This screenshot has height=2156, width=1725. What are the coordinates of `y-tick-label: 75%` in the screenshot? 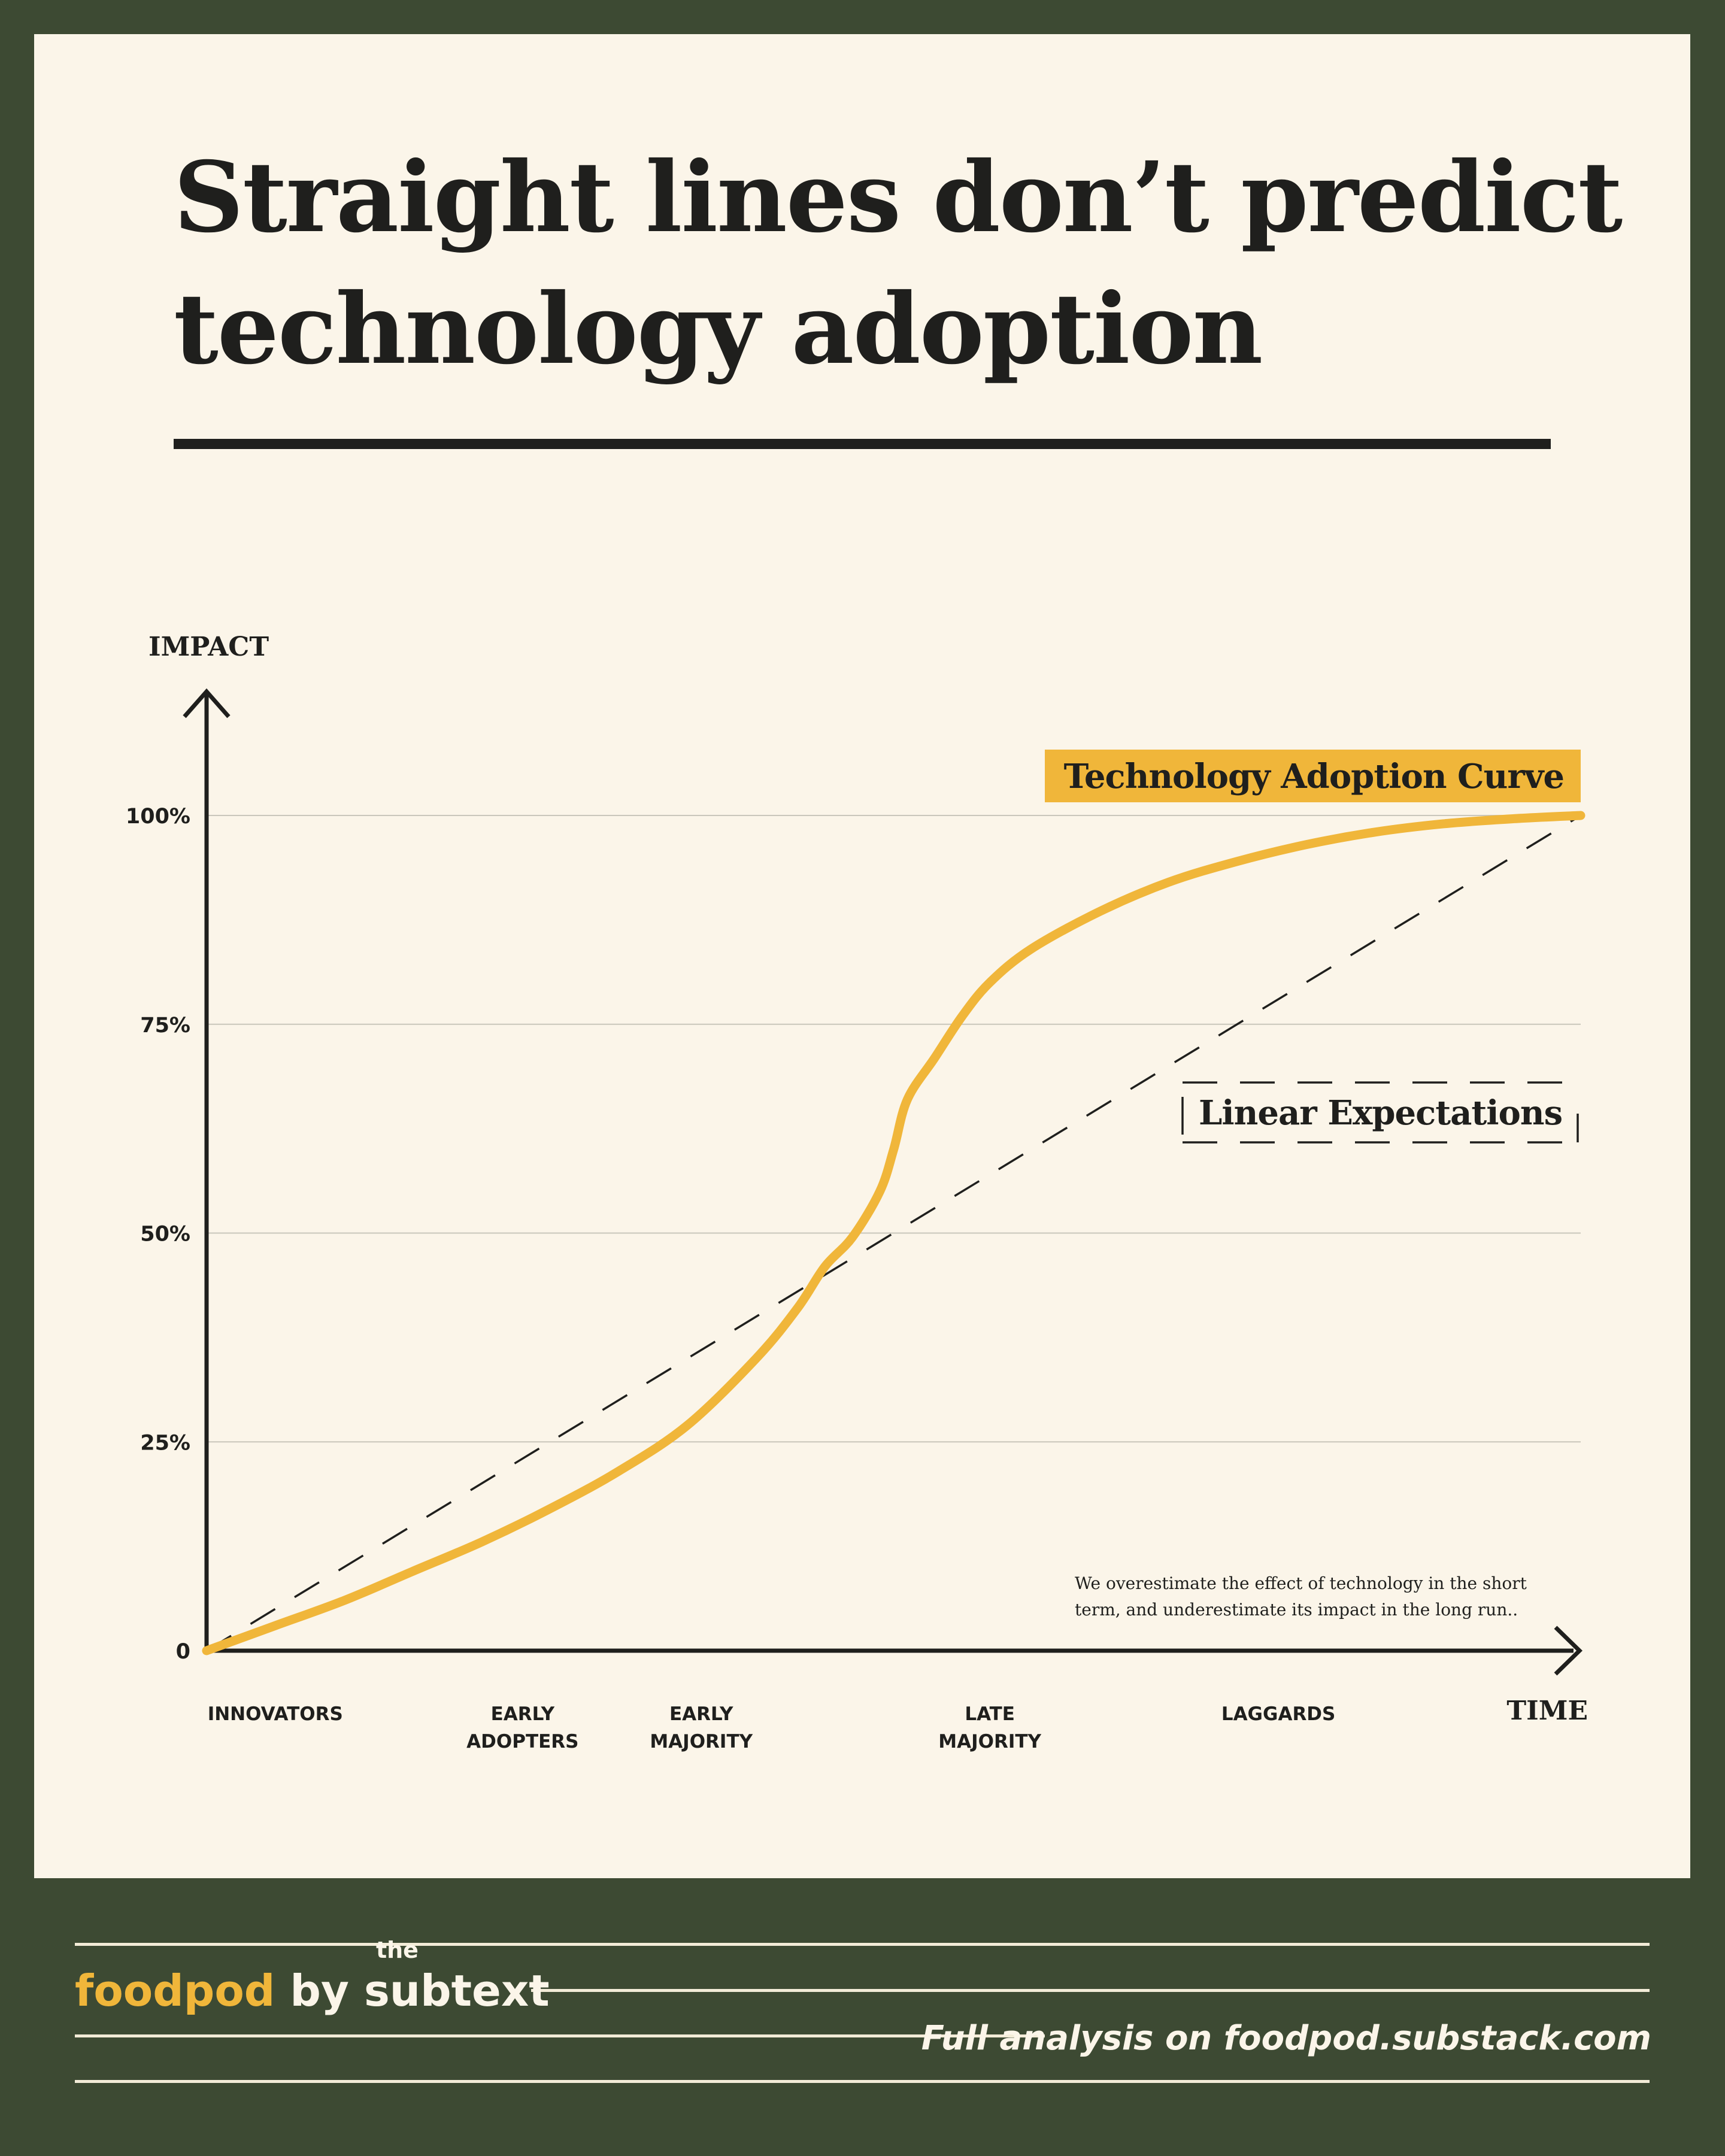 It's located at (165, 1026).